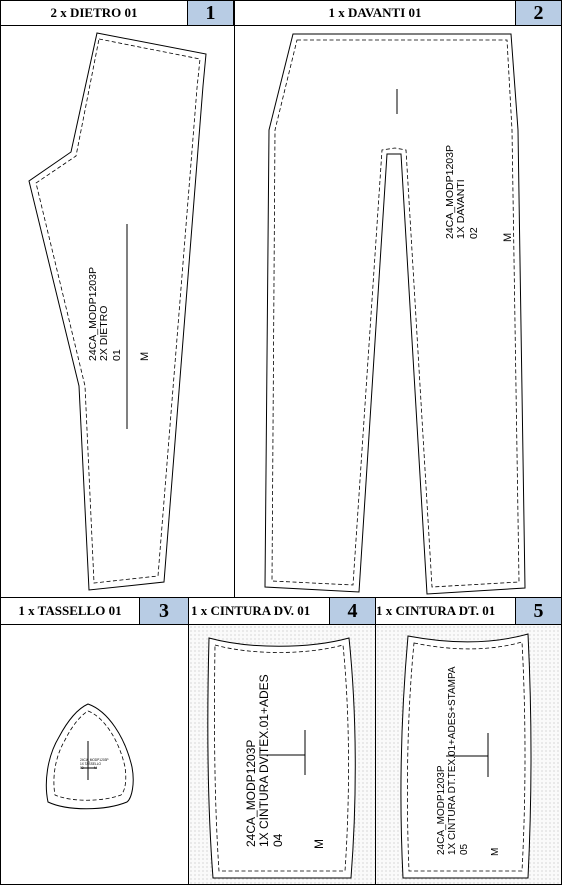 This screenshot has width=562, height=885. I want to click on piece-2-number: 2, so click(538, 13).